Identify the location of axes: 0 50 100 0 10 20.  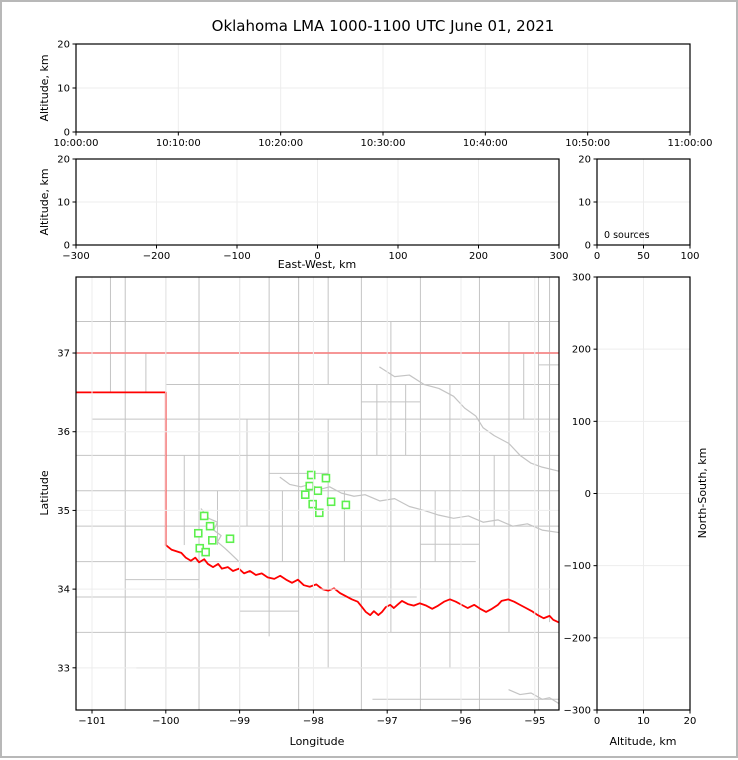
(638, 209).